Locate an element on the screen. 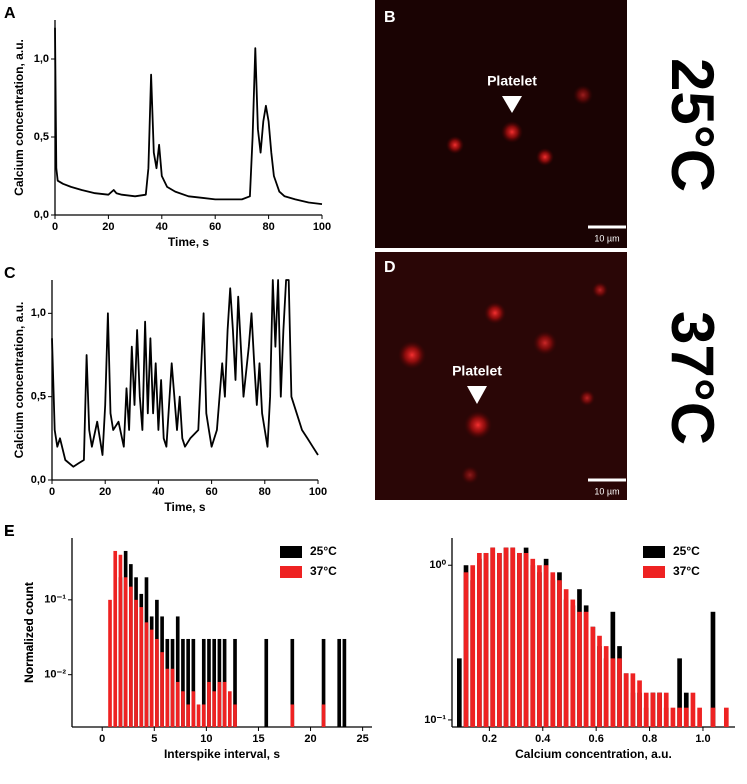  temperature-label: 25°C is located at coordinates (692, 125).